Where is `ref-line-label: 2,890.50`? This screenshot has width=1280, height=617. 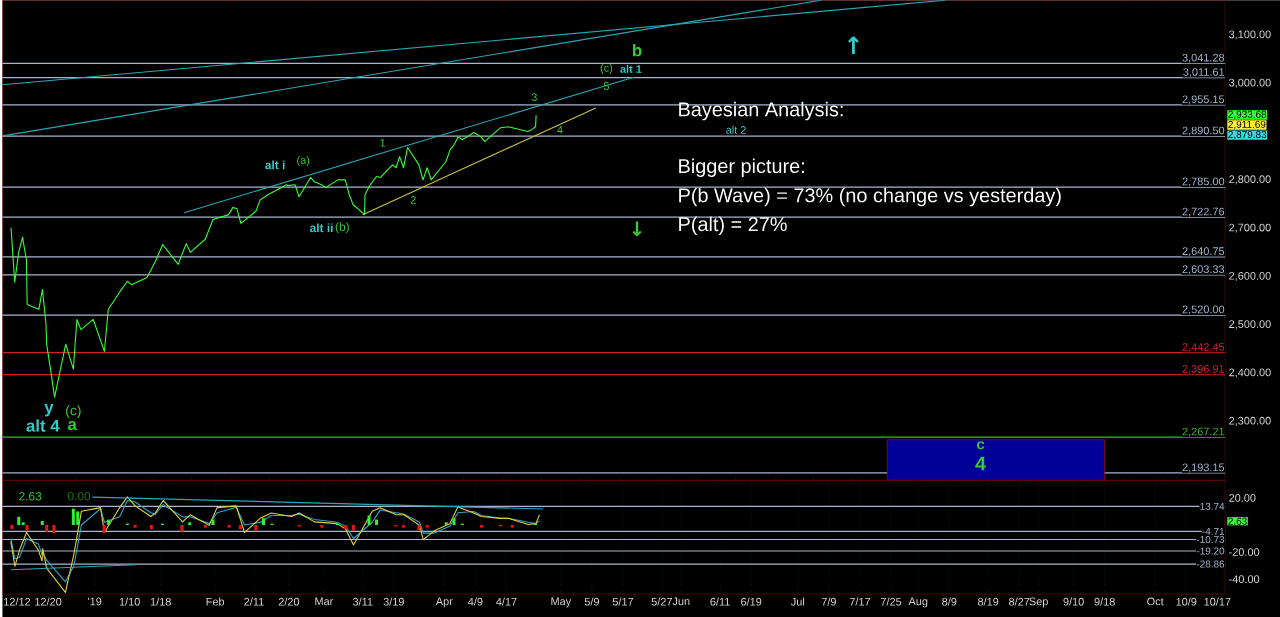
ref-line-label: 2,890.50 is located at coordinates (1203, 131).